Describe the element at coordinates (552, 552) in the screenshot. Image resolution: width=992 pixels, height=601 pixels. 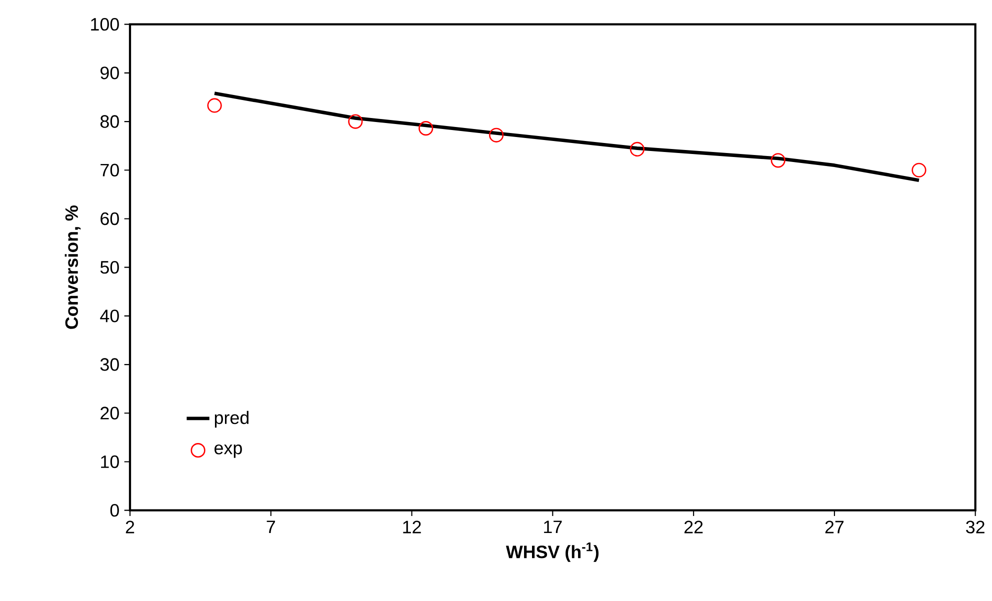
I see `x-axis-title: WHSV (h$^{-1}$)` at that location.